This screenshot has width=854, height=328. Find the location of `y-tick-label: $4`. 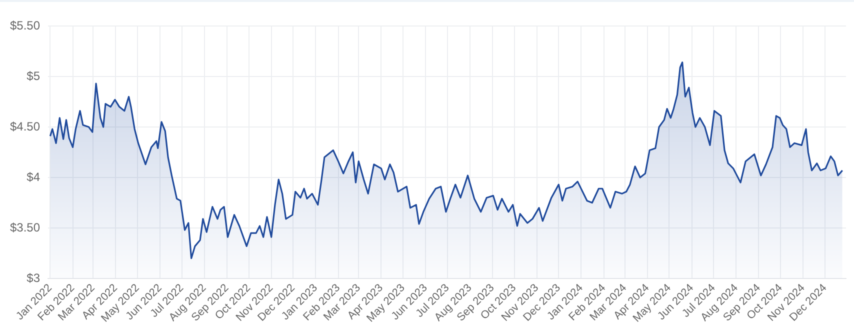

y-tick-label: $4 is located at coordinates (33, 177).